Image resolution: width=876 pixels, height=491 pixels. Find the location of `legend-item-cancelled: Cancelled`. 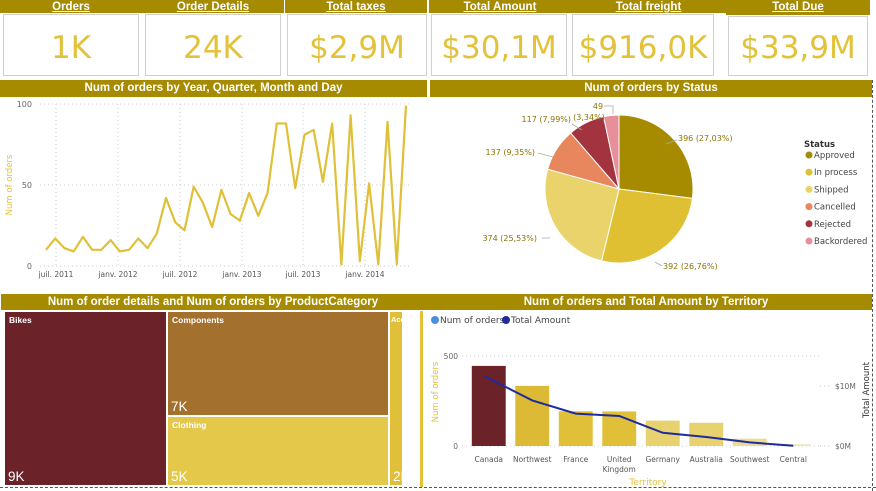

legend-item-cancelled: Cancelled is located at coordinates (835, 208).